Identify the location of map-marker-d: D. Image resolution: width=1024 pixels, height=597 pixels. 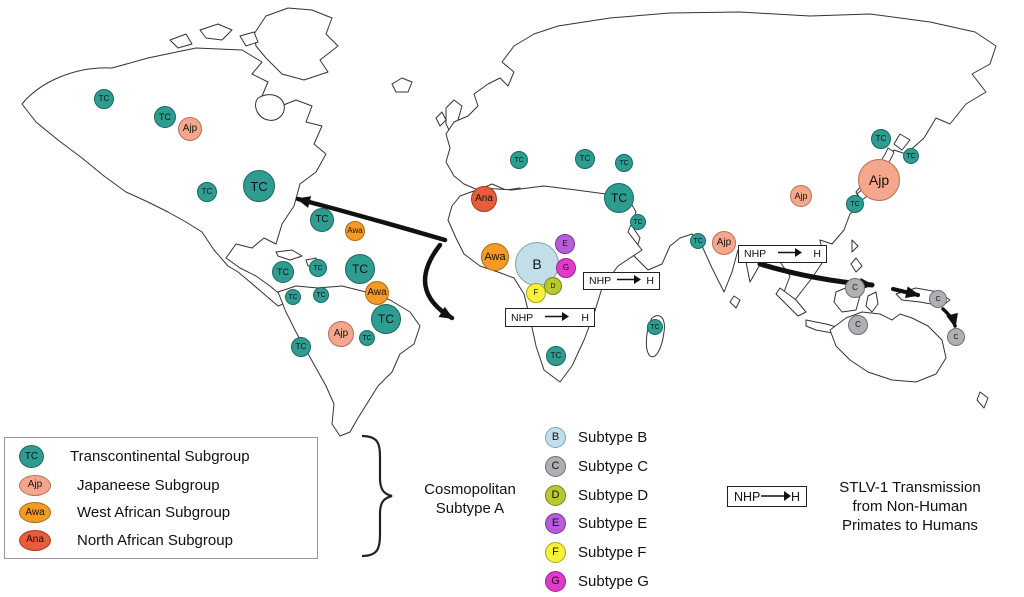
(553, 286).